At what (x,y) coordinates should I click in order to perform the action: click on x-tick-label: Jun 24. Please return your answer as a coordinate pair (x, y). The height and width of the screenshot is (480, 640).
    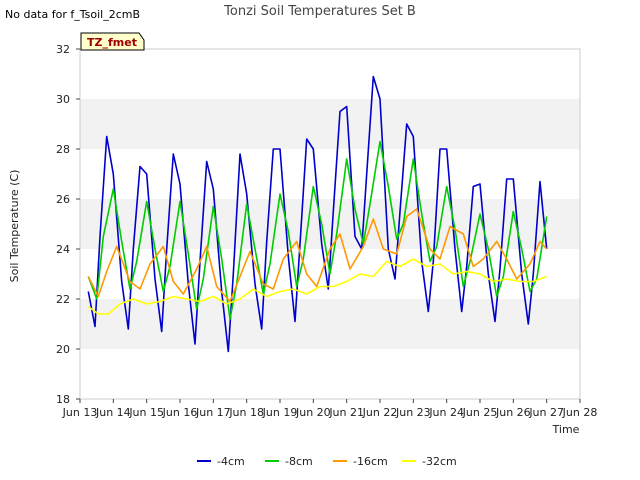
    Looking at the image, I should click on (446, 412).